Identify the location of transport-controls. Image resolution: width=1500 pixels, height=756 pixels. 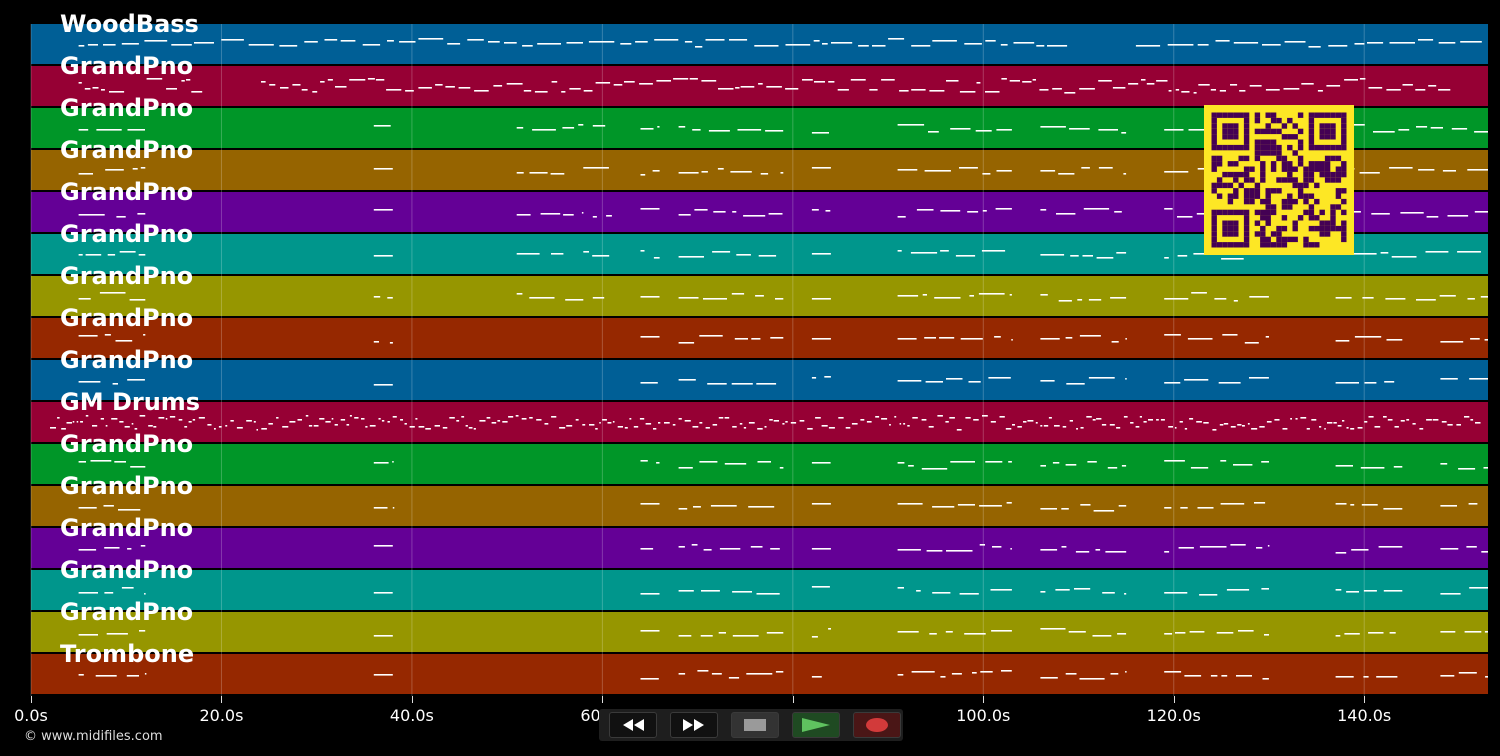
(751, 725).